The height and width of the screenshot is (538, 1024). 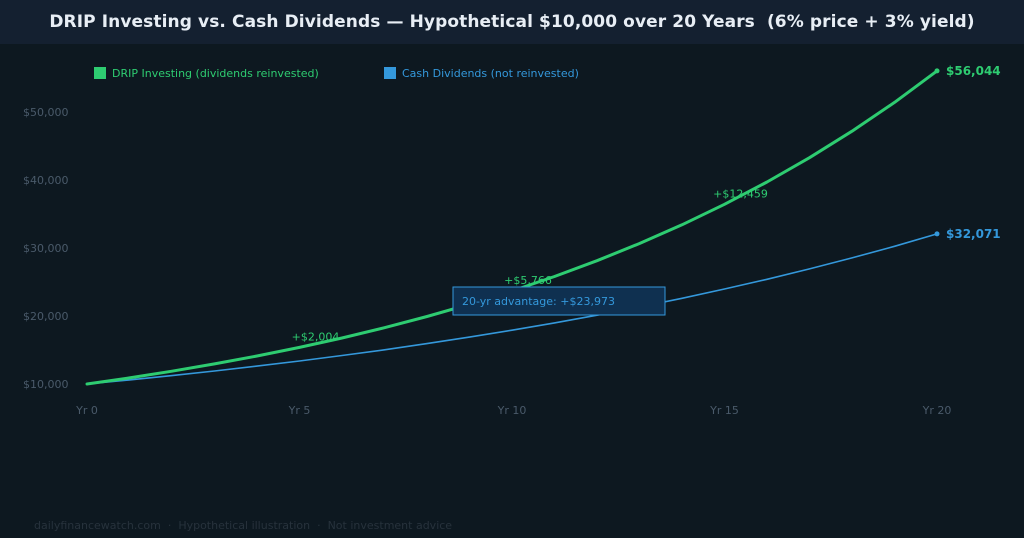 I want to click on series-end-label-0: $56,044, so click(x=973, y=71).